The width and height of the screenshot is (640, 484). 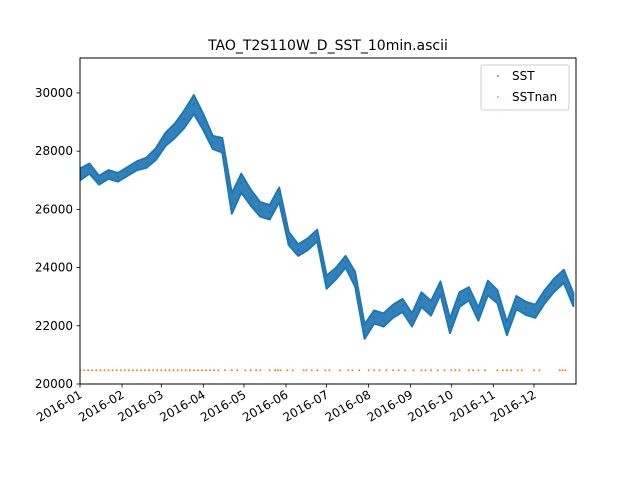 What do you see at coordinates (54, 268) in the screenshot?
I see `y-tick-label: 24000` at bounding box center [54, 268].